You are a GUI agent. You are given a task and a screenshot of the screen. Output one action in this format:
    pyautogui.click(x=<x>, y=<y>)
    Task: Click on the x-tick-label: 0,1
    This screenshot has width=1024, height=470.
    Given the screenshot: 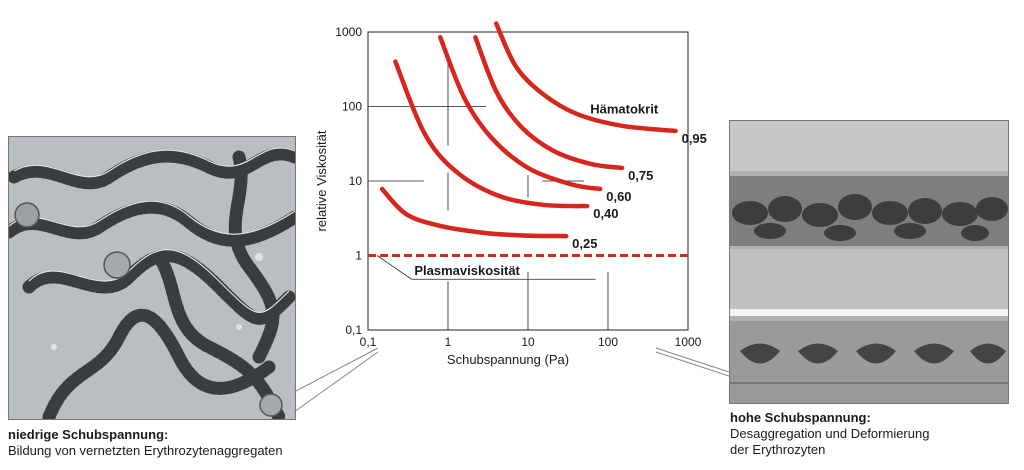 What is the action you would take?
    pyautogui.click(x=368, y=342)
    